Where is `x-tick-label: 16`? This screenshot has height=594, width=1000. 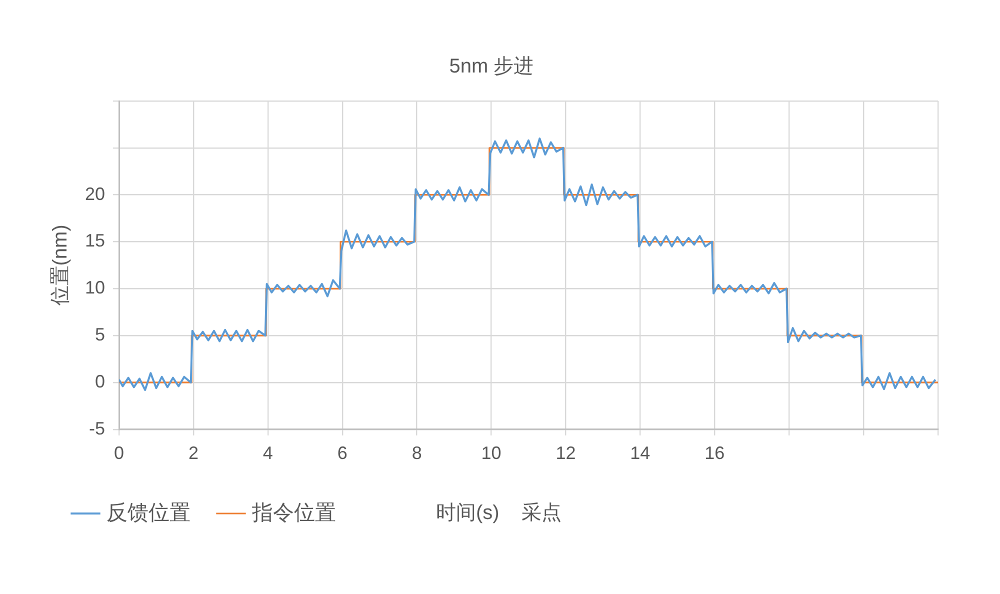
x-tick-label: 16 is located at coordinates (714, 453).